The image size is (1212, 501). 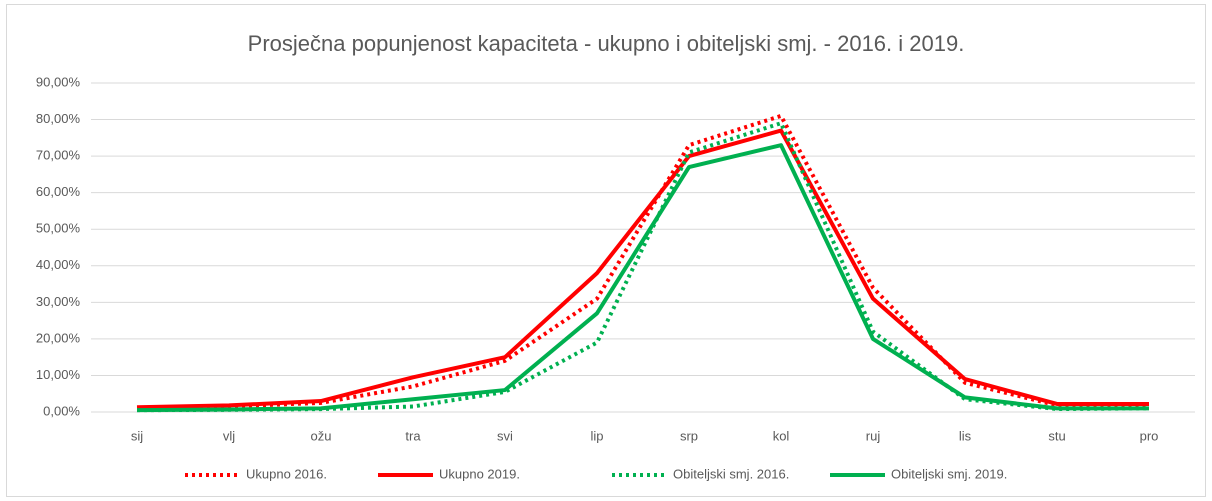 What do you see at coordinates (731, 473) in the screenshot?
I see `legend-label: Obiteljski smj. 2016.` at bounding box center [731, 473].